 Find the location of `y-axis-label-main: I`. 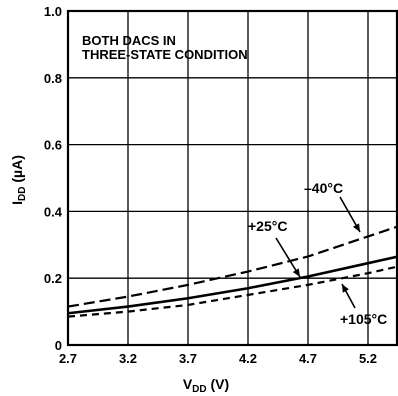

y-axis-label-main: I is located at coordinates (17, 203).